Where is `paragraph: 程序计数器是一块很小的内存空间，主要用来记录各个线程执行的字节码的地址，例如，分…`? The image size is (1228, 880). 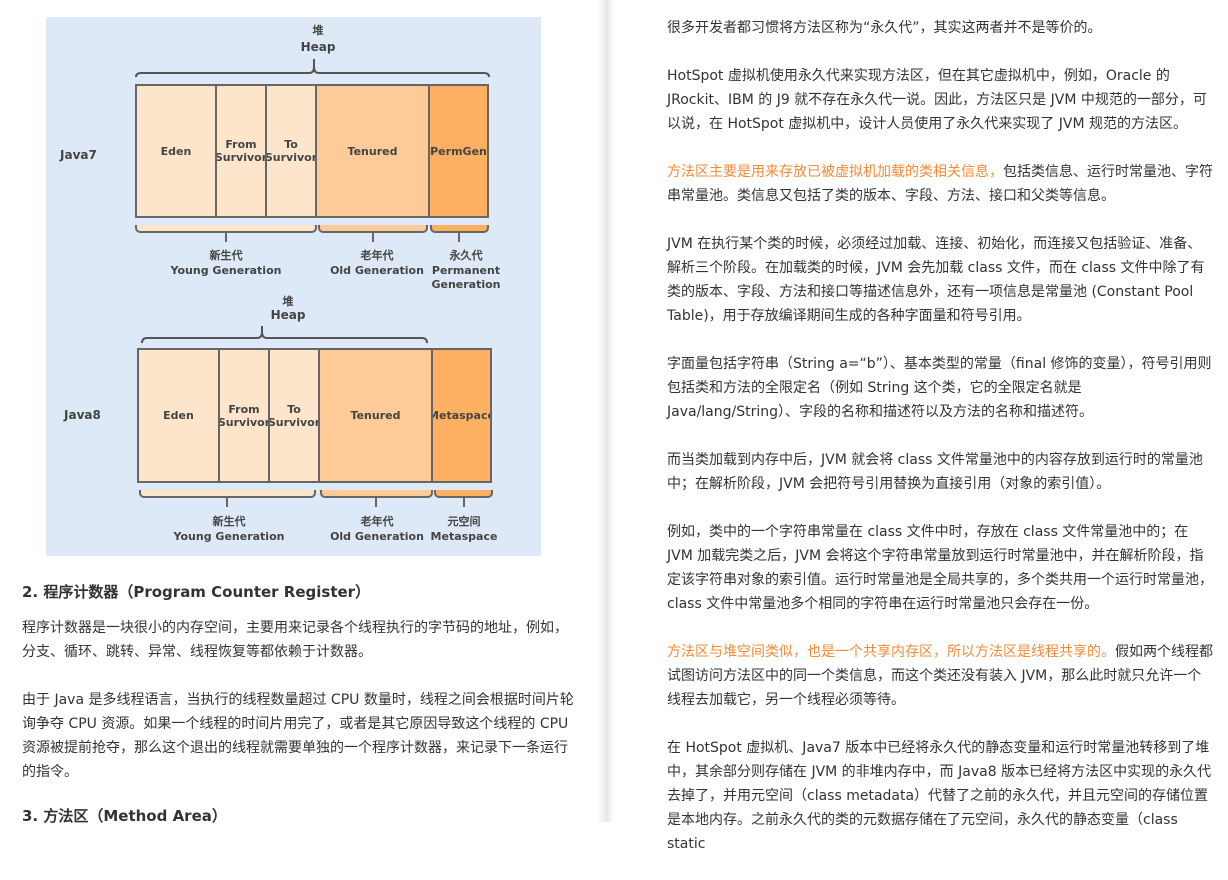 paragraph: 程序计数器是一块很小的内存空间，主要用来记录各个线程执行的字节码的地址，例如，分… is located at coordinates (295, 640).